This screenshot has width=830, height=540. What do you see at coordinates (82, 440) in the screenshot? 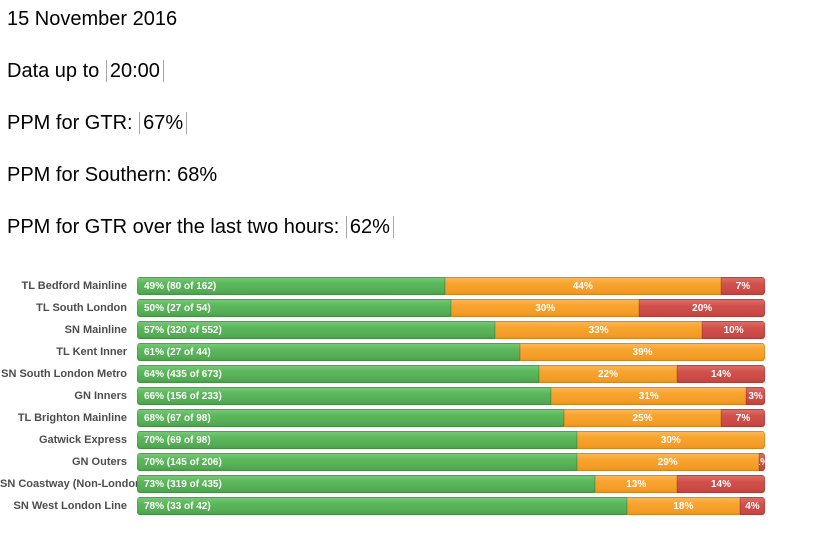
I see `category-label: Gatwick Express` at bounding box center [82, 440].